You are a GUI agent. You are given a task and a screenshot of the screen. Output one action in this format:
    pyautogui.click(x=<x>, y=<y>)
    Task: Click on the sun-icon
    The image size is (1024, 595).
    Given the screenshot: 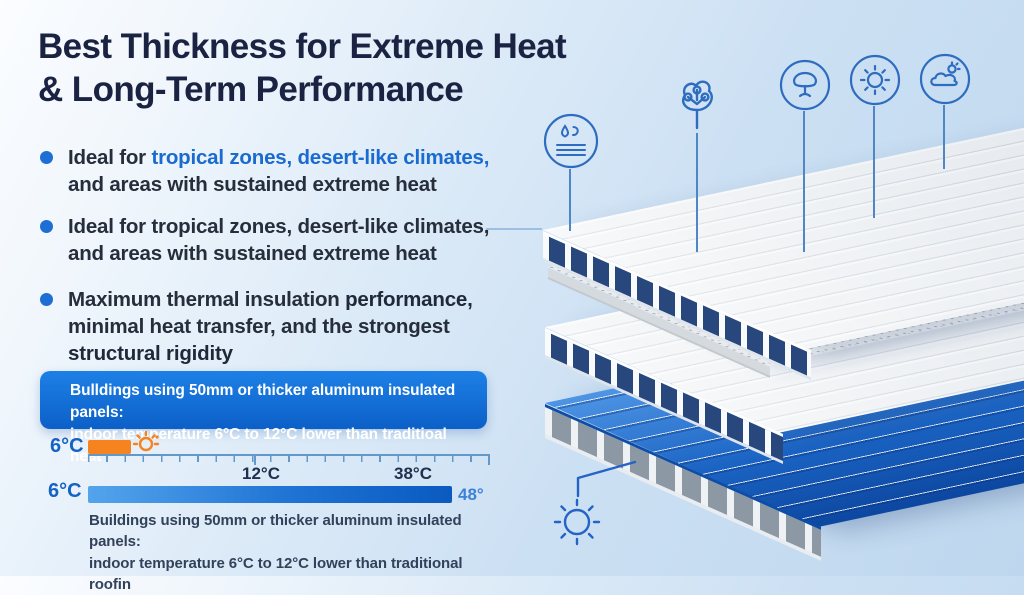 What is the action you would take?
    pyautogui.click(x=875, y=80)
    